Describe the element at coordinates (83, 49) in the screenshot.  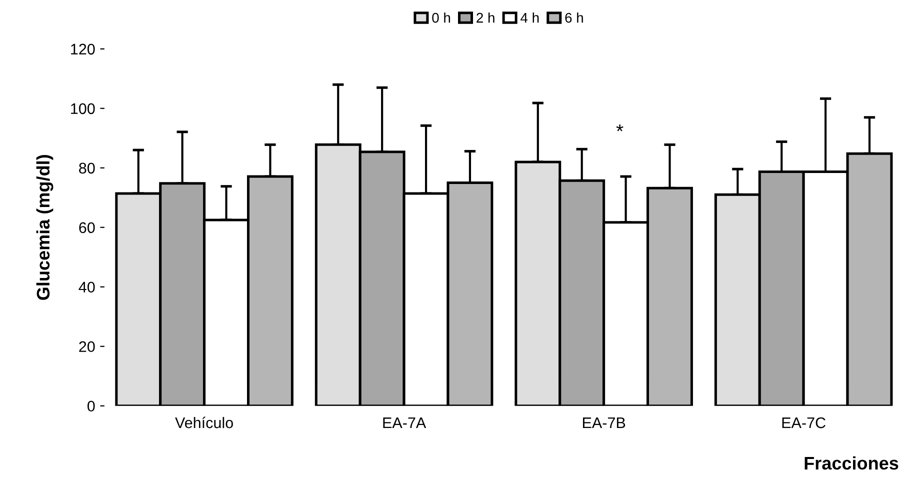
I see `y-tick-label: 120` at that location.